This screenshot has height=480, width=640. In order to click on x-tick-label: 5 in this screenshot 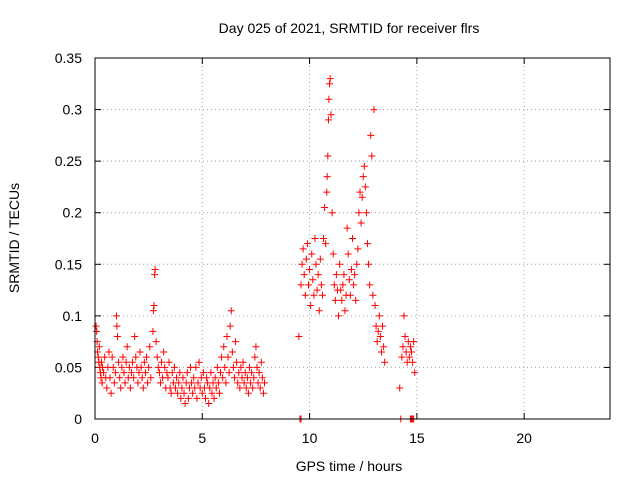, I will do `click(202, 438)`.